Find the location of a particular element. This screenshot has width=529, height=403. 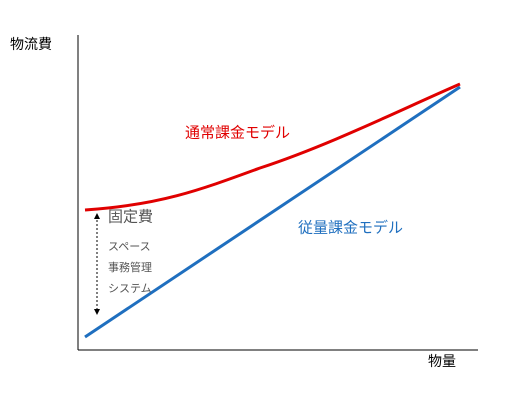

fixed-cost-item: 事務管理 is located at coordinates (130, 267).